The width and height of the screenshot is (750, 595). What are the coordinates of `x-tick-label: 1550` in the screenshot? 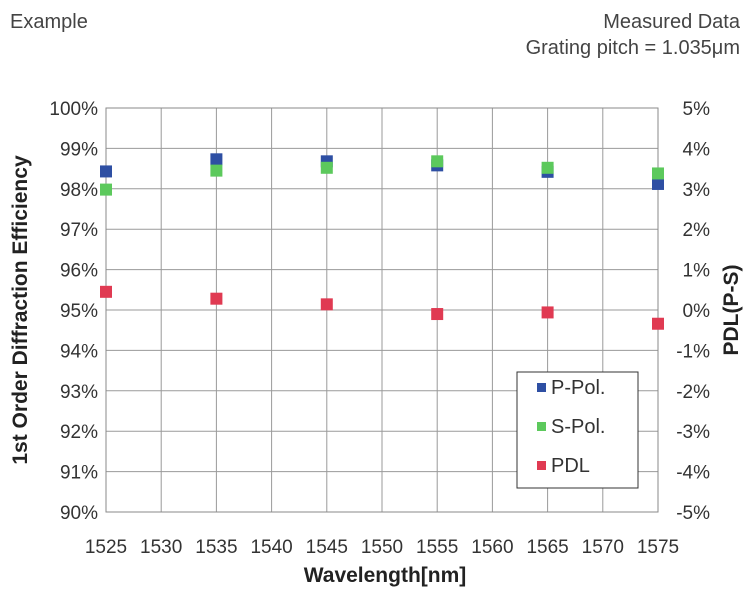 It's located at (382, 547).